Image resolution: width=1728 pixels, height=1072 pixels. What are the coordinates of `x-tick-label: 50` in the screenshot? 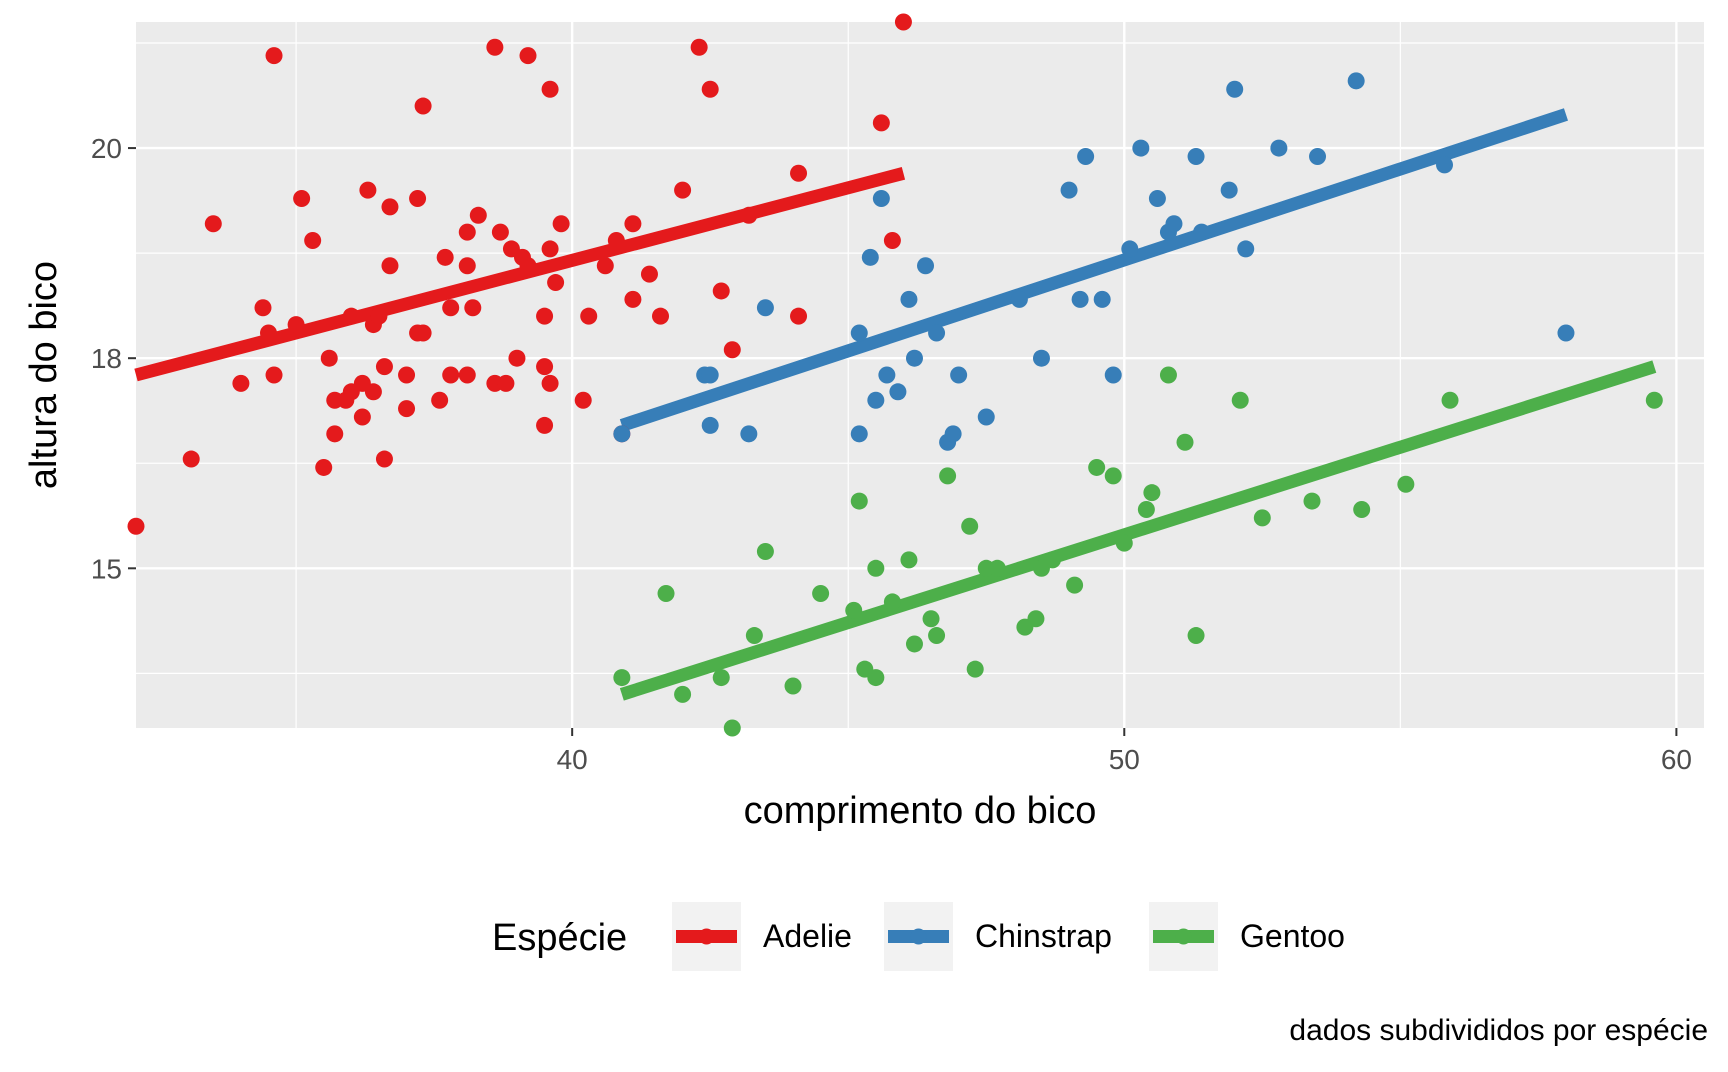 It's located at (1124, 759).